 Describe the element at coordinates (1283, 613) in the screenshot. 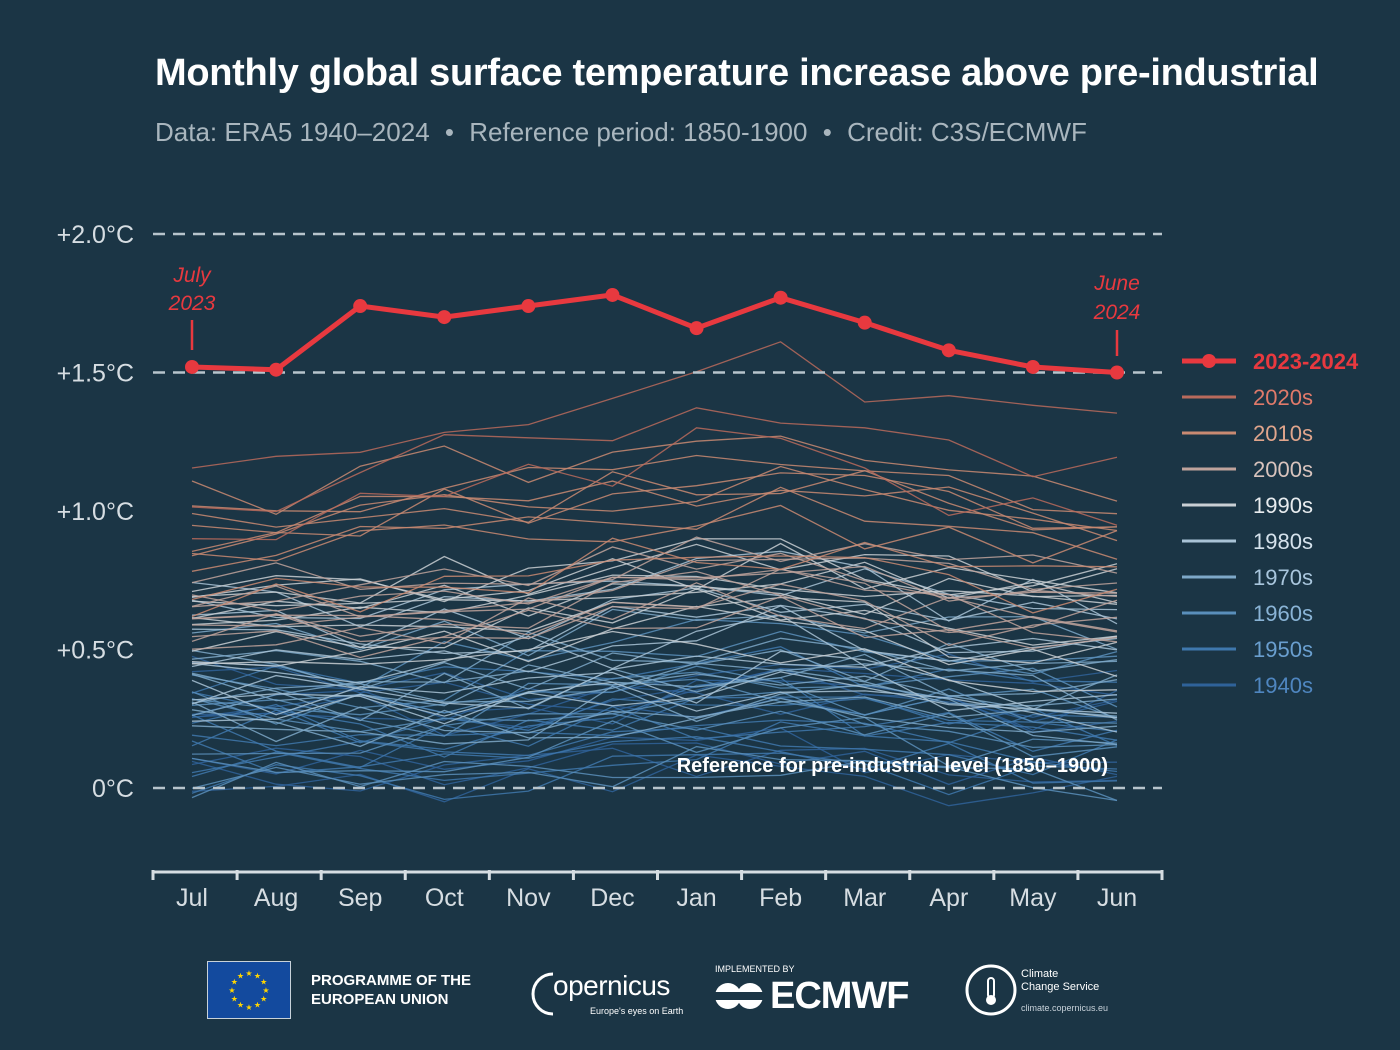

I see `legend-label-1960s: 1960s` at that location.